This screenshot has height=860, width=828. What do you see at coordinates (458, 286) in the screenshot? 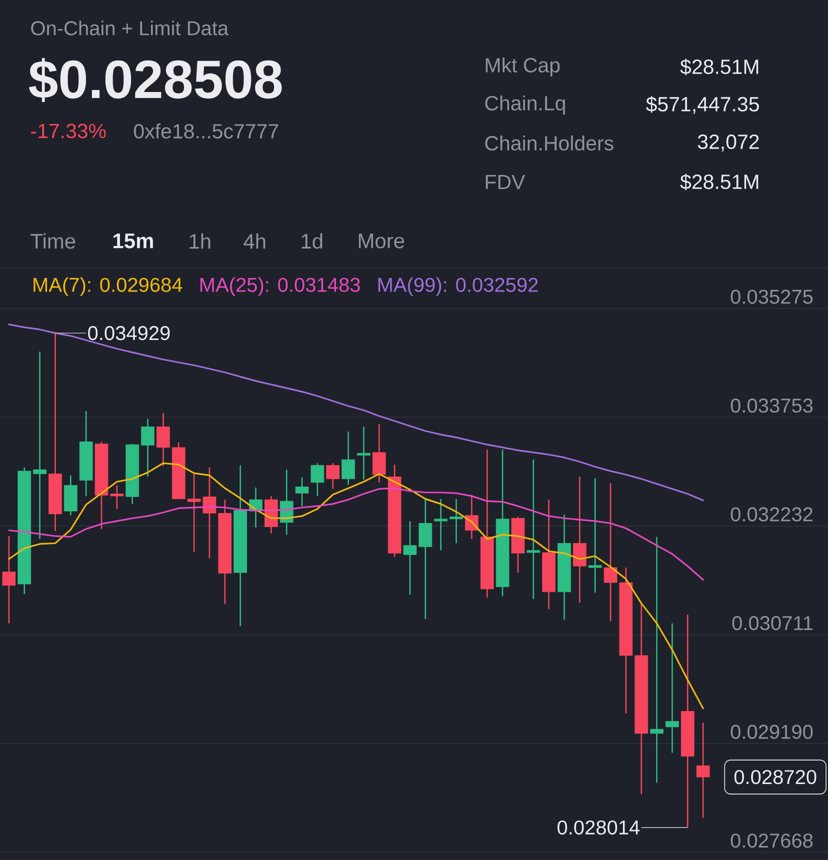
I see `text: MA(99): 0.032592` at bounding box center [458, 286].